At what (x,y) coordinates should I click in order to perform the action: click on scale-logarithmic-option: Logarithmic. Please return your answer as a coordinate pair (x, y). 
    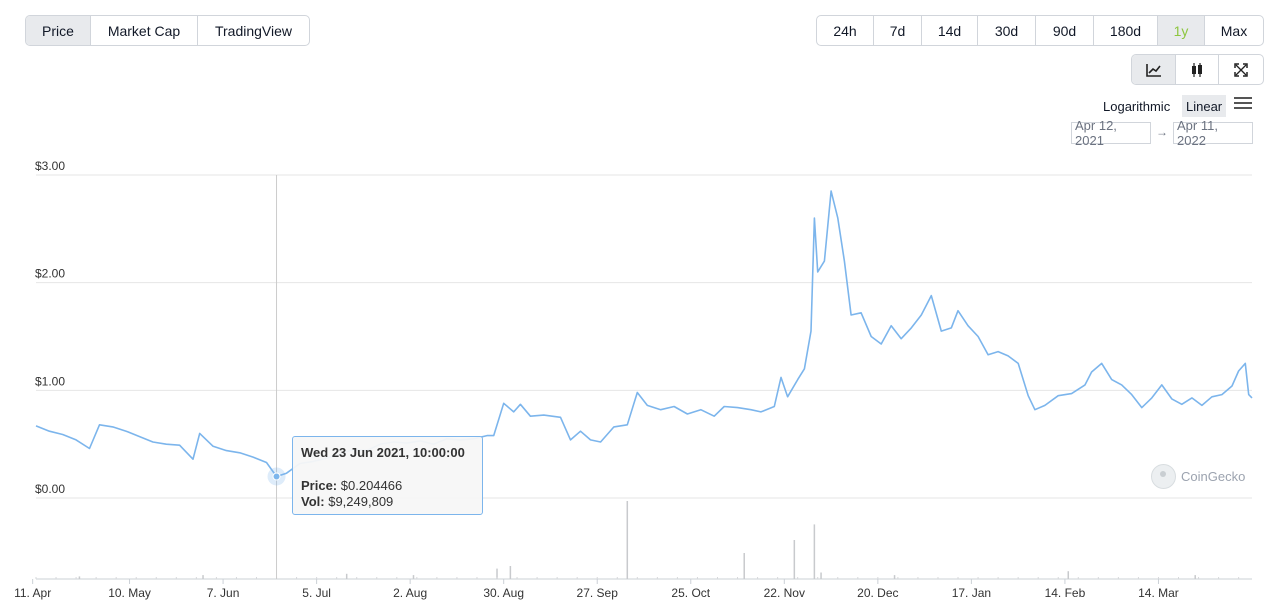
    Looking at the image, I should click on (1137, 106).